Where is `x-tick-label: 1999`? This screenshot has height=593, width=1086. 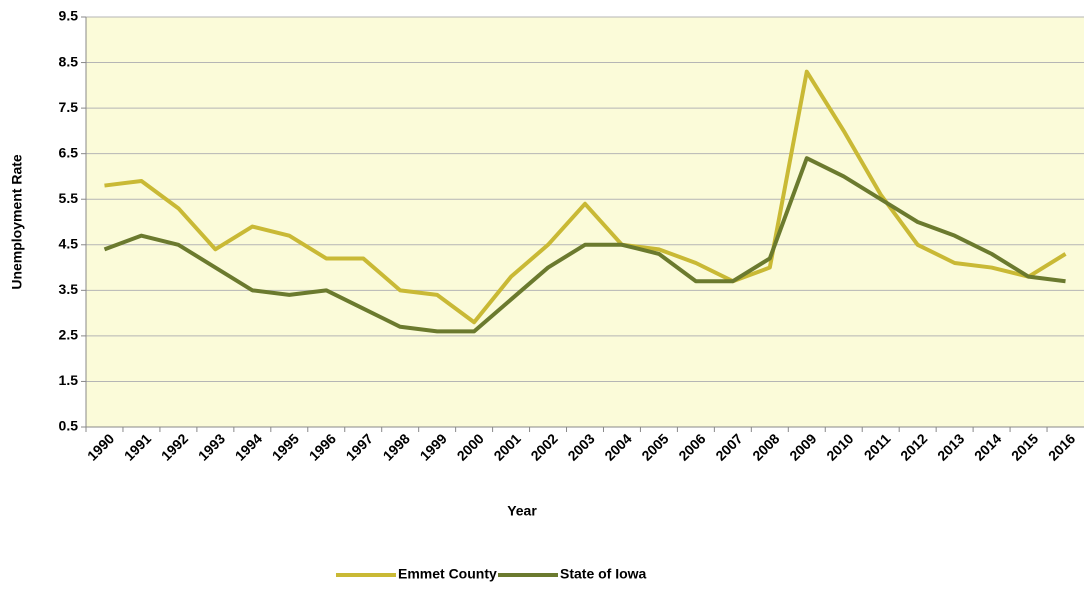 x-tick-label: 1999 is located at coordinates (433, 446).